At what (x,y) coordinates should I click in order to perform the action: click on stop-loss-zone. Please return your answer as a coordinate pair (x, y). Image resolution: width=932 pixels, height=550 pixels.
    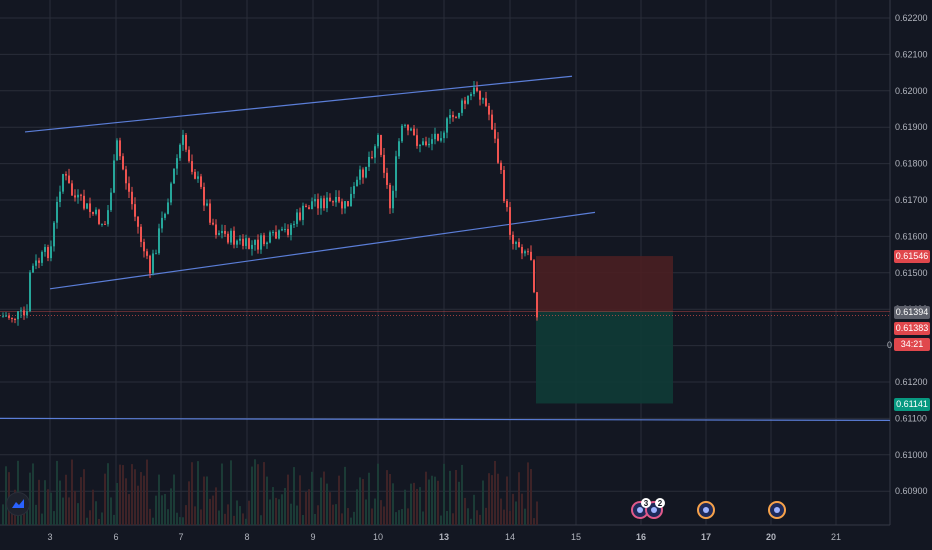
    Looking at the image, I should click on (604, 284).